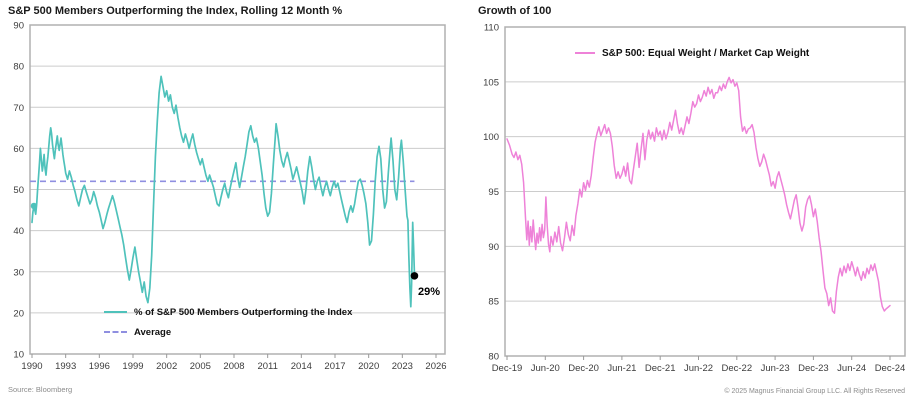  Describe the element at coordinates (18, 355) in the screenshot. I see `y-tick-label: 10` at that location.